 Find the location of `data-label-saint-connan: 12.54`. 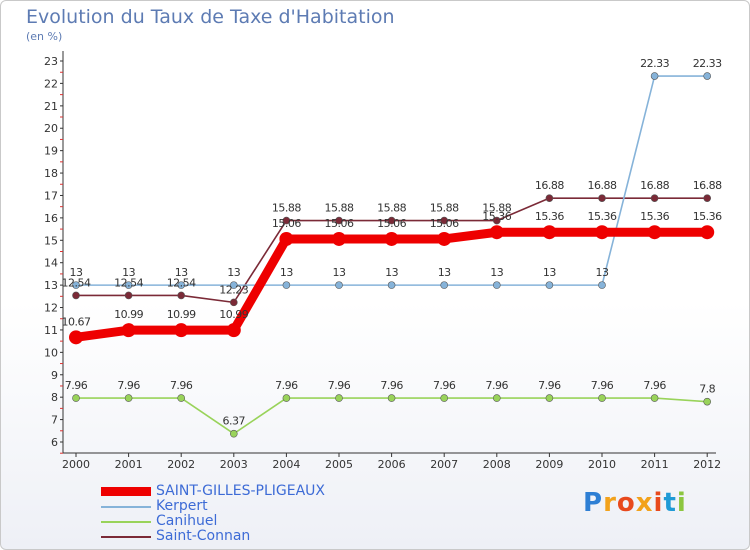

data-label-saint-connan: 12.54 is located at coordinates (76, 282).